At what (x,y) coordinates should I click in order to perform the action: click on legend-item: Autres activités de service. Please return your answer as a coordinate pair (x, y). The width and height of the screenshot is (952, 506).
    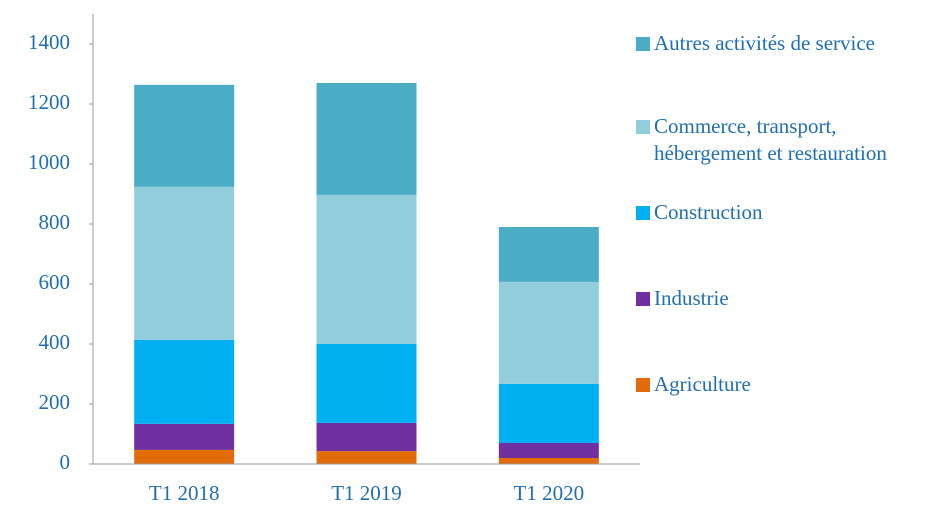
    Looking at the image, I should click on (755, 43).